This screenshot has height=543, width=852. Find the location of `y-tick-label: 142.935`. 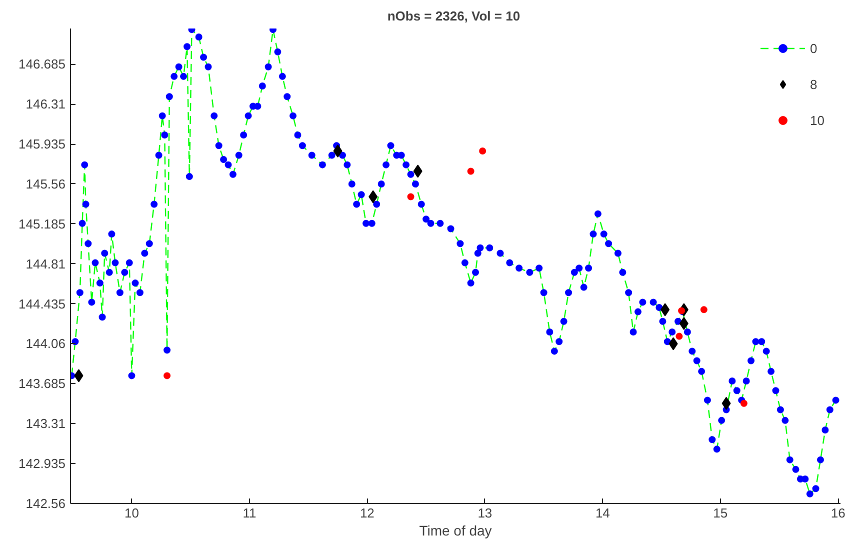

y-tick-label: 142.935 is located at coordinates (42, 464).